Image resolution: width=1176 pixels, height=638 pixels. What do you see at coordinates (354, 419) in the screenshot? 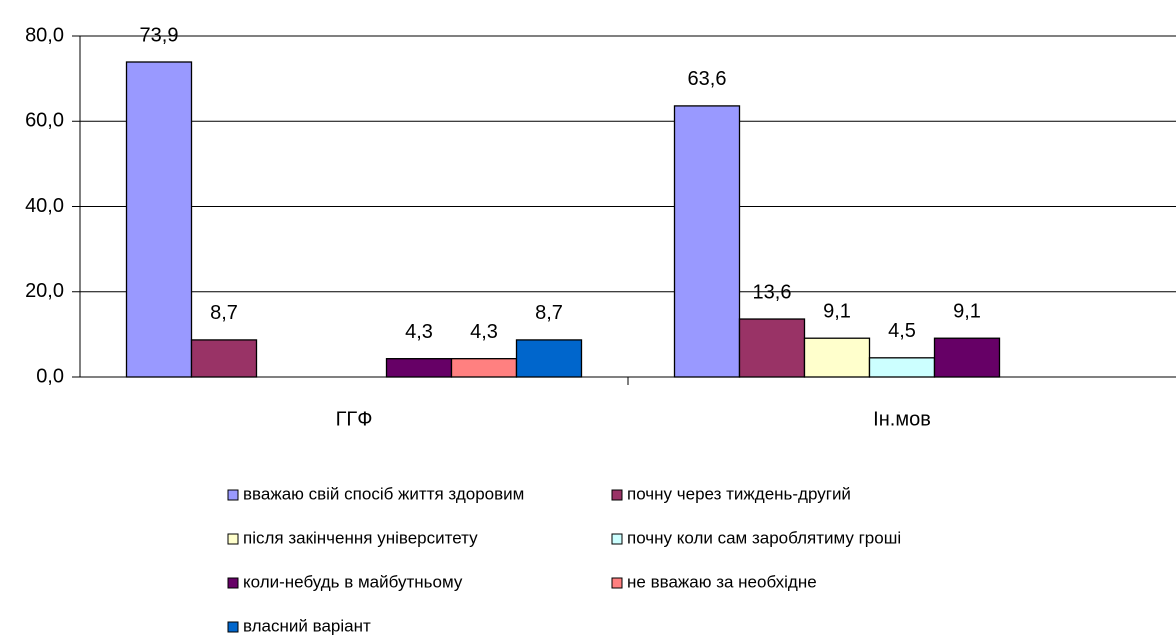
I see `x-tick-label: ГГФ` at bounding box center [354, 419].